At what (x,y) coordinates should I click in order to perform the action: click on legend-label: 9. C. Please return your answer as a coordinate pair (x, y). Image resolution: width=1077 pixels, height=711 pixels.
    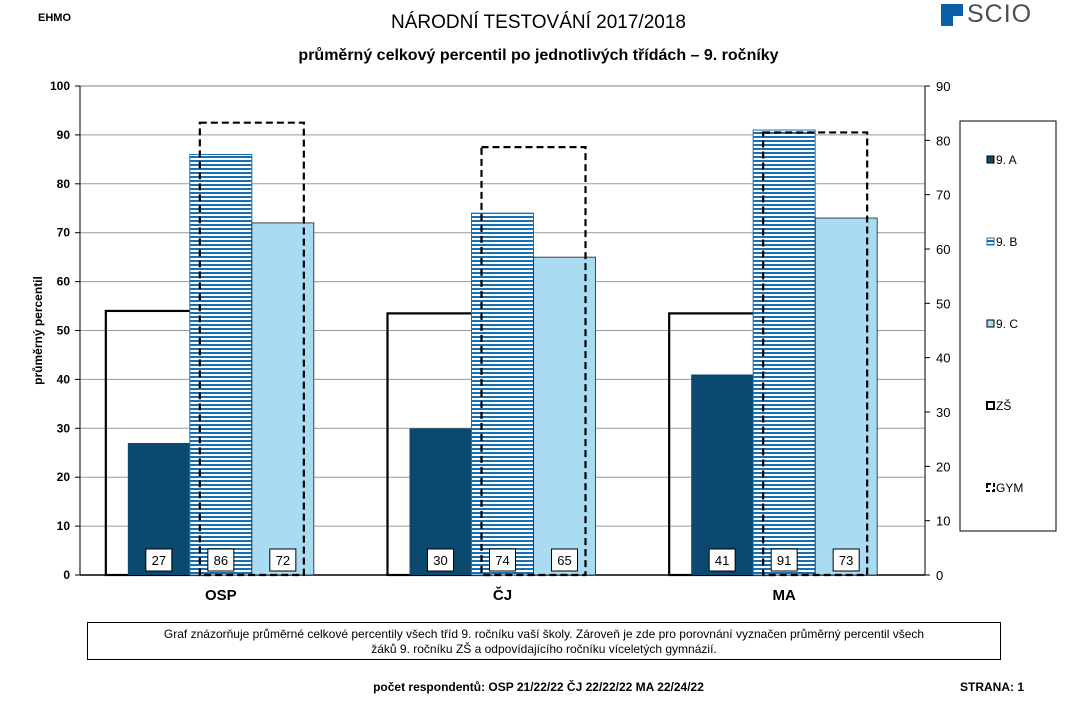
    Looking at the image, I should click on (1007, 324).